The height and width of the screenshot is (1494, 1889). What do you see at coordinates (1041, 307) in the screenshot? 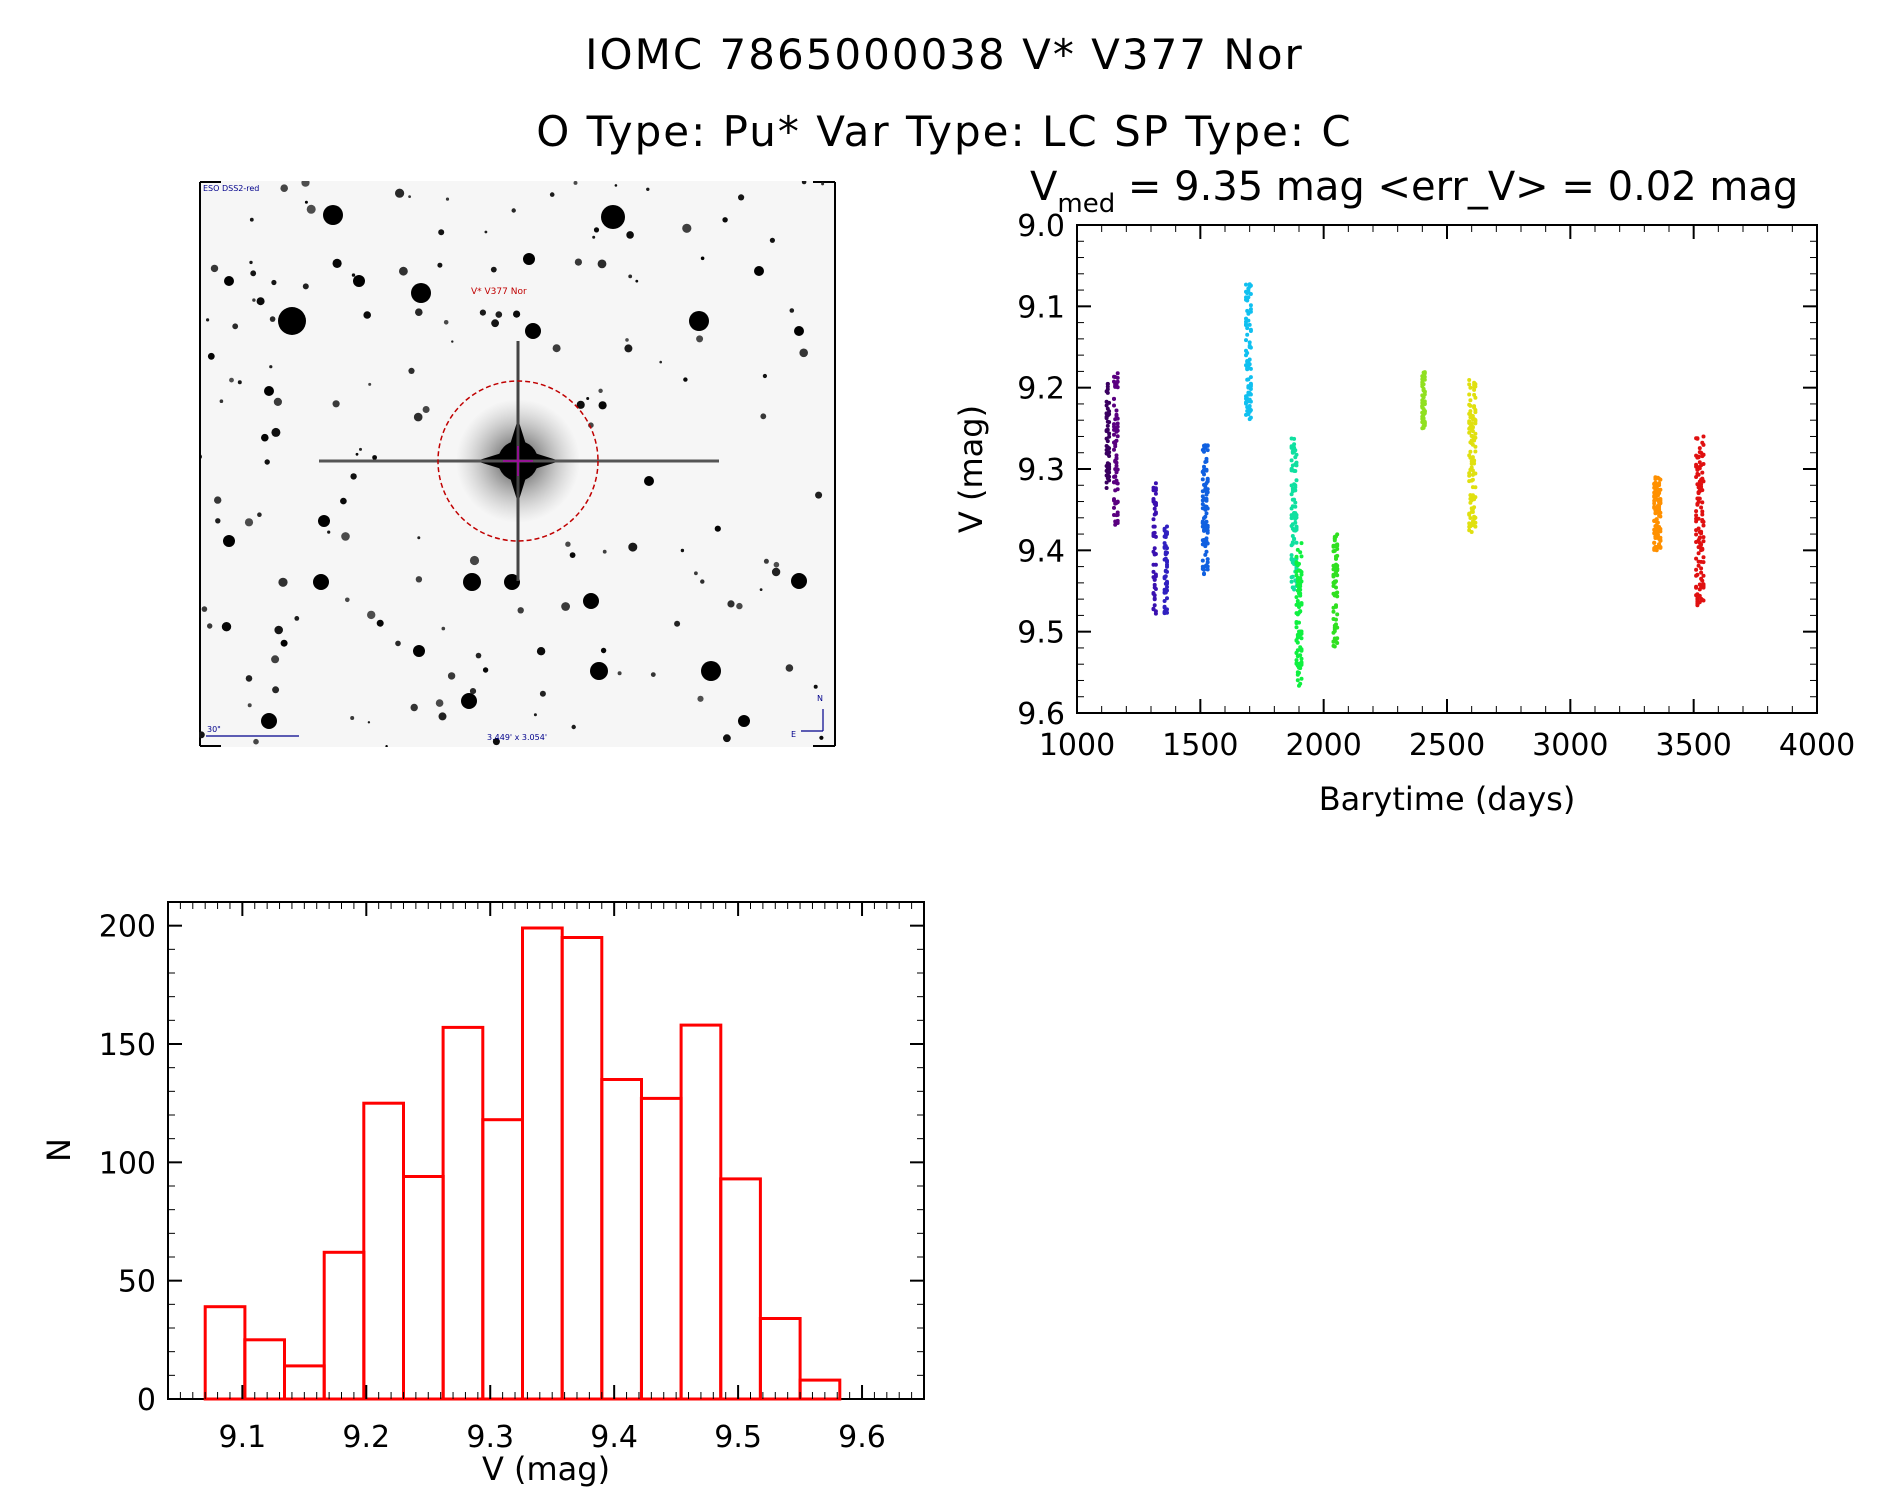
I see `y-tick-label: 9.1` at bounding box center [1041, 307].